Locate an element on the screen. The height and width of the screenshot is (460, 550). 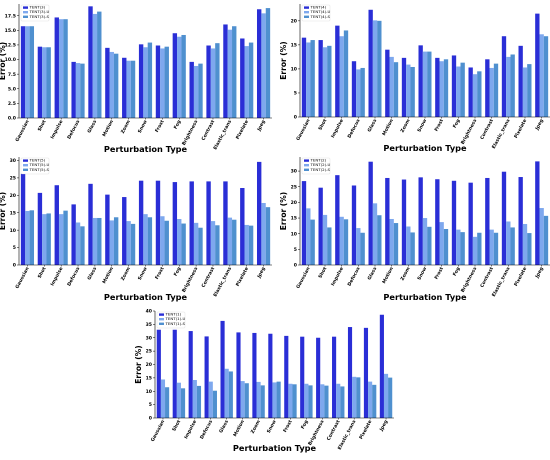
y-axis-label: Error (%) is located at coordinates (283, 211).